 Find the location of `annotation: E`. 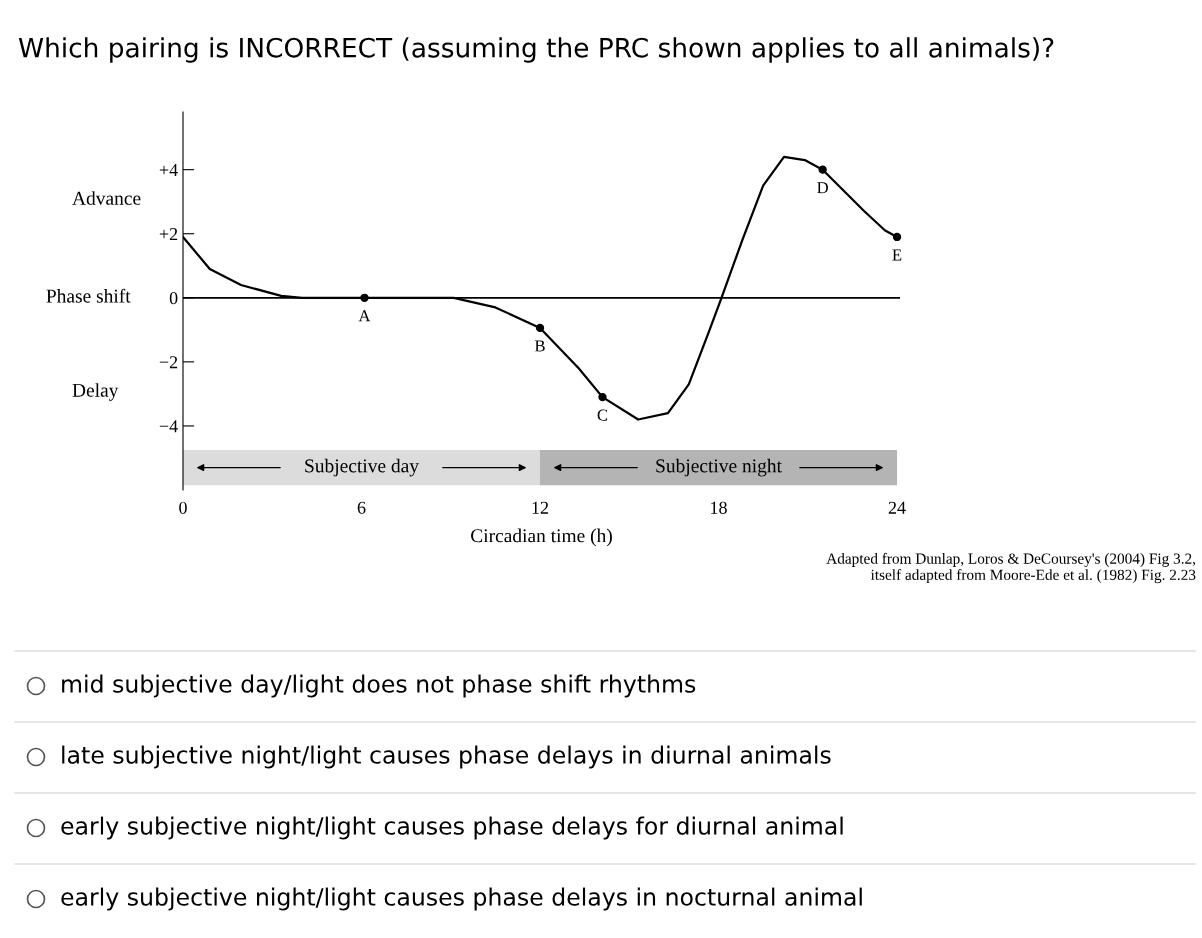

annotation: E is located at coordinates (897, 255).